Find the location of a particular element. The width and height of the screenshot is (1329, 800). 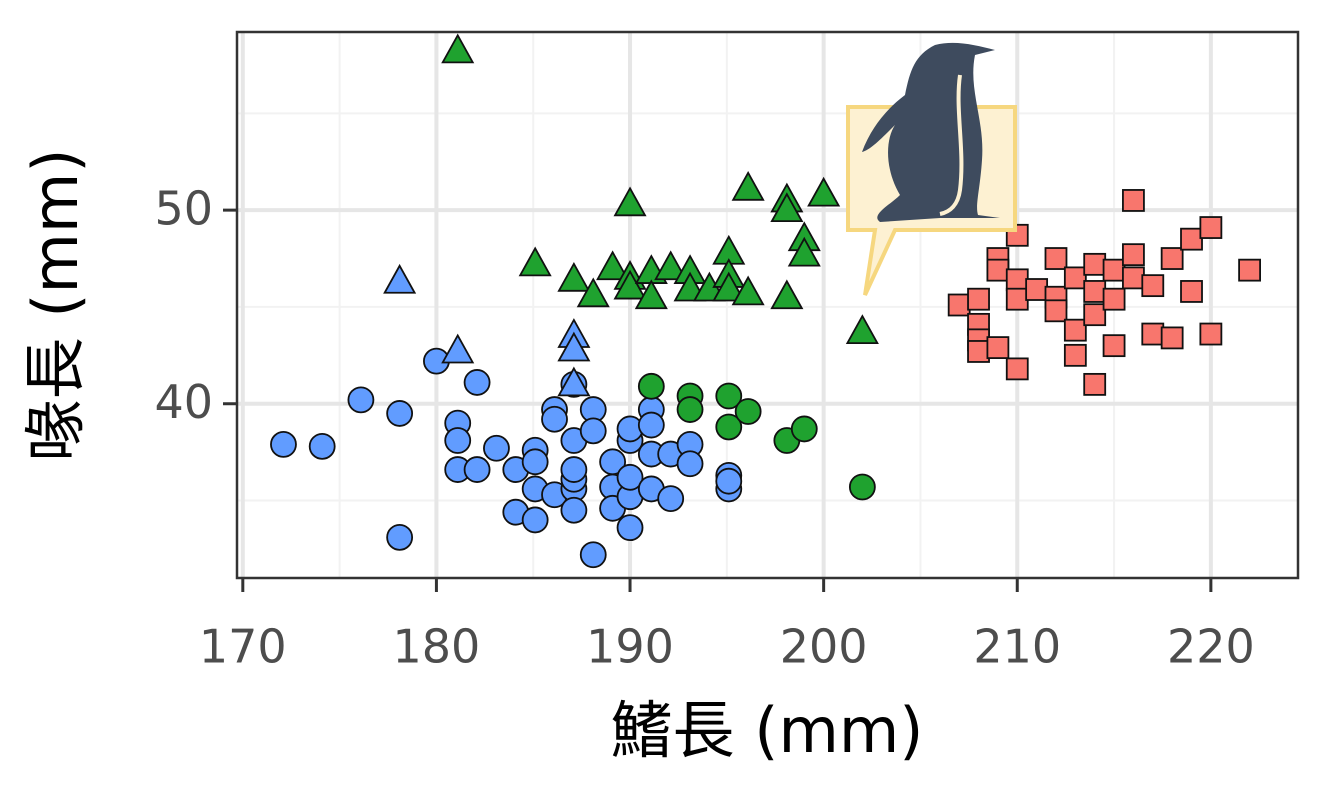

y-tick-label: 50 is located at coordinates (183, 209).